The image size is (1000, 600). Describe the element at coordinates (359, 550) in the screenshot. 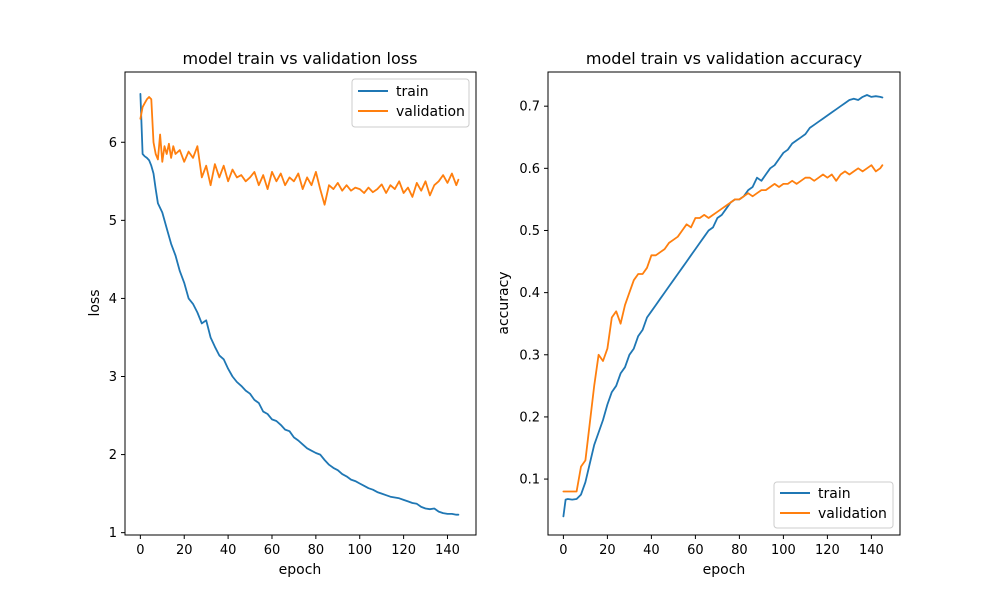

I see `loss-x-tick-label: 100` at that location.